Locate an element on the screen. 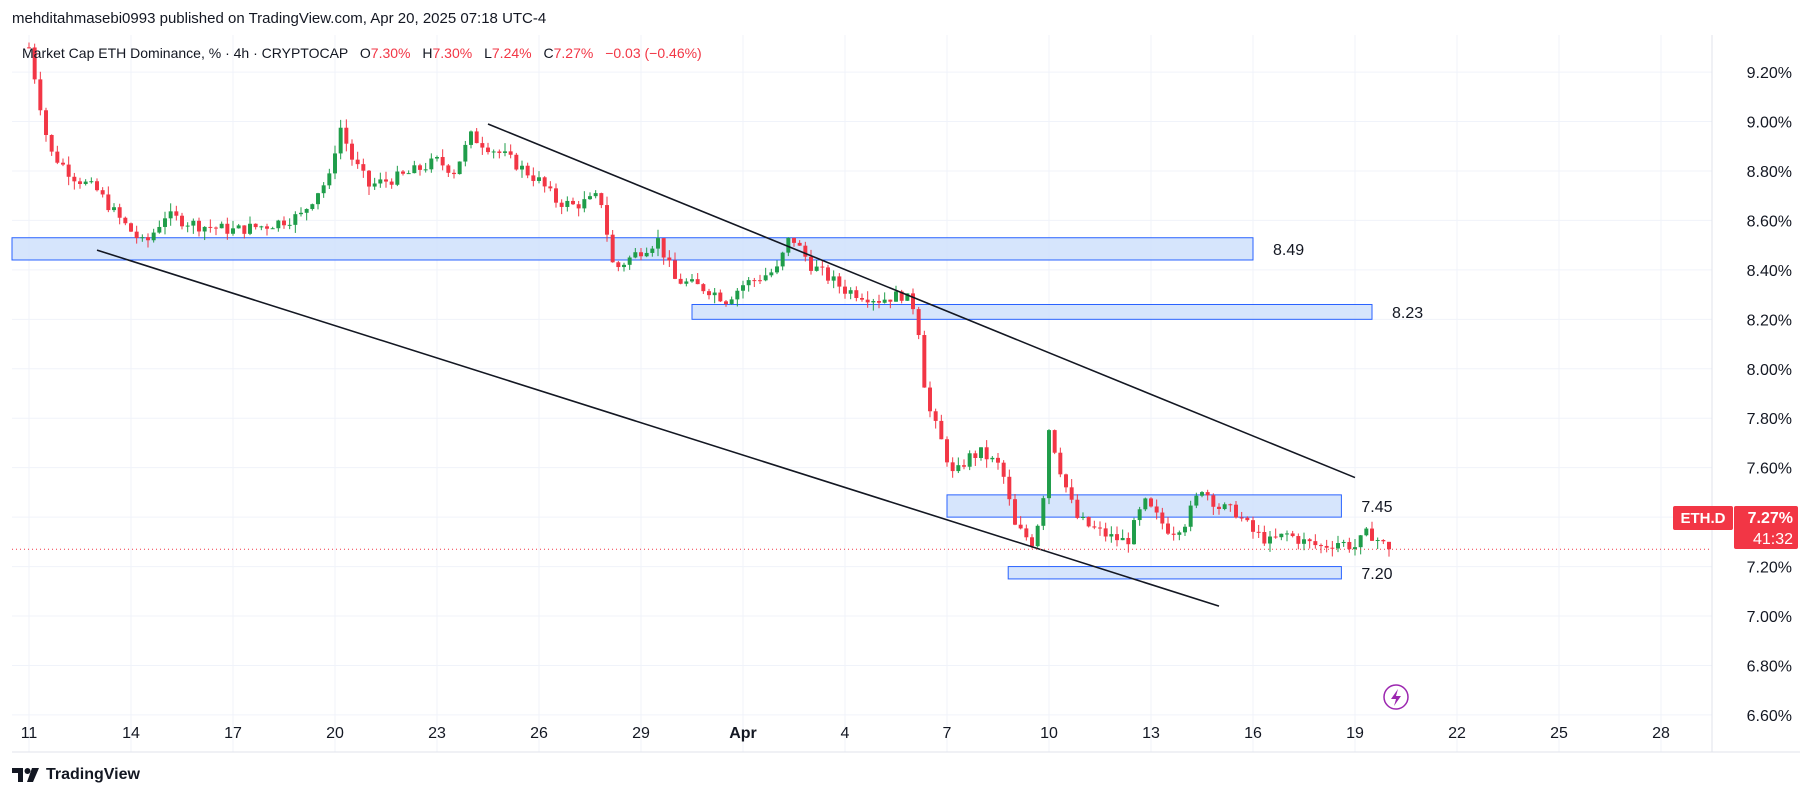 The width and height of the screenshot is (1815, 798). symbol-tag-label: ETH.D is located at coordinates (1703, 518).